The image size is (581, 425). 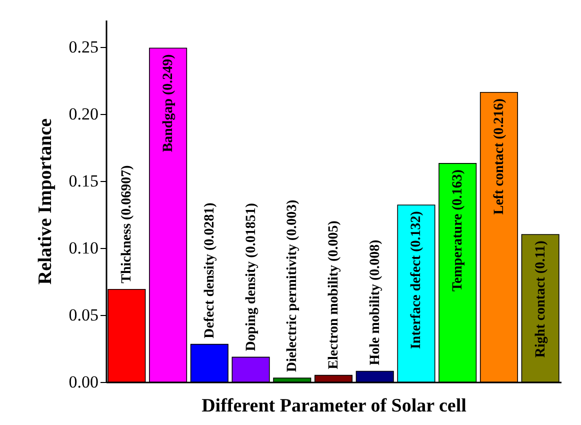 I want to click on x-axis-title: Different Parameter of Solar cell, so click(x=334, y=406).